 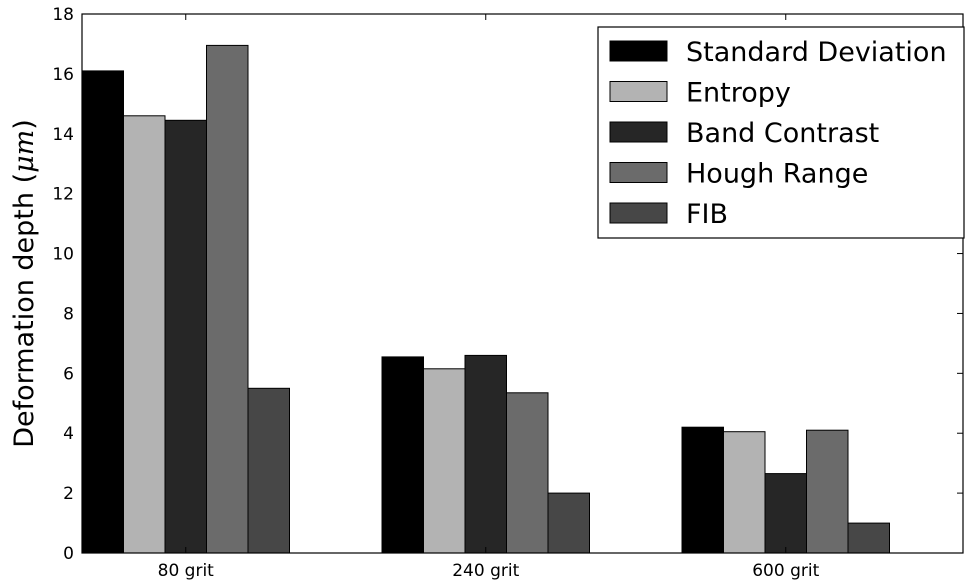 What do you see at coordinates (638, 91) in the screenshot?
I see `legend-swatch-entropy` at bounding box center [638, 91].